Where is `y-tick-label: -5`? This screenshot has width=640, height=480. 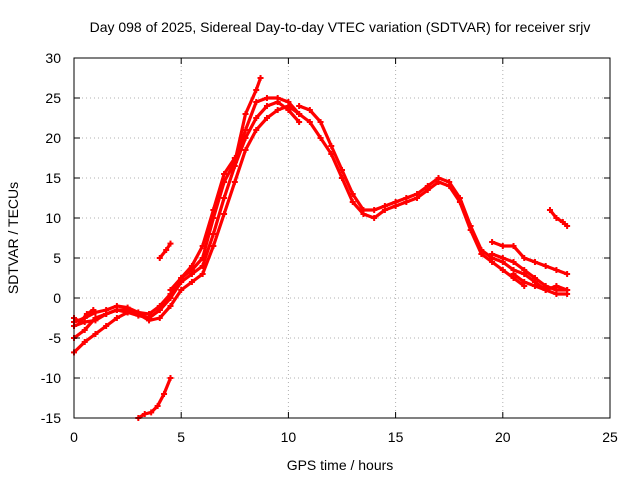 y-tick-label: -5 is located at coordinates (55, 338).